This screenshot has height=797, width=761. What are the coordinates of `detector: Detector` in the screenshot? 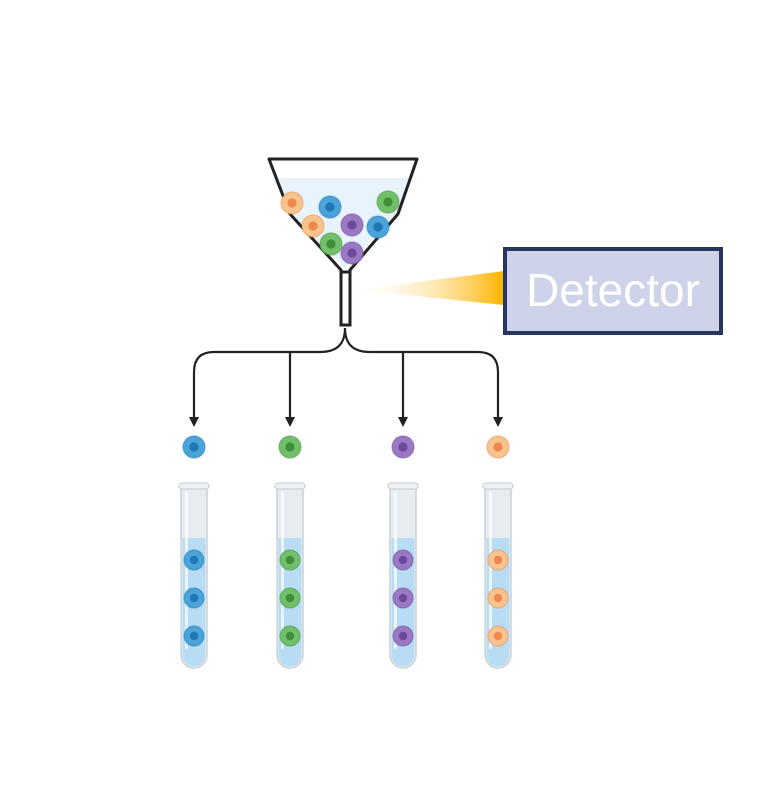 It's located at (613, 291).